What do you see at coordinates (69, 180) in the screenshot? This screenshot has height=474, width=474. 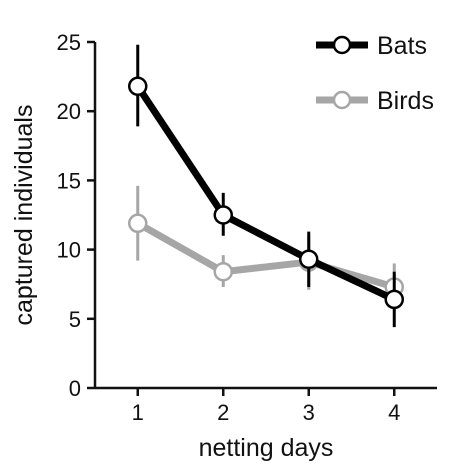 I see `y-tick-label: 15` at bounding box center [69, 180].